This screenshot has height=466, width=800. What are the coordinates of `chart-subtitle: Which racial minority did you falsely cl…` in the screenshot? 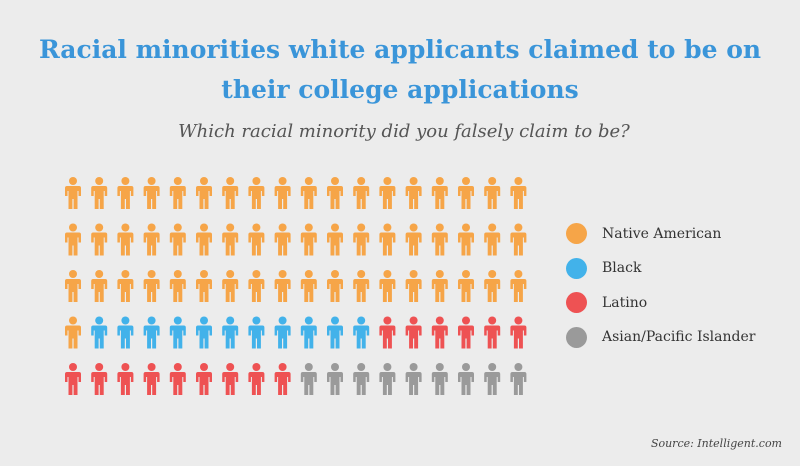 It's located at (404, 131).